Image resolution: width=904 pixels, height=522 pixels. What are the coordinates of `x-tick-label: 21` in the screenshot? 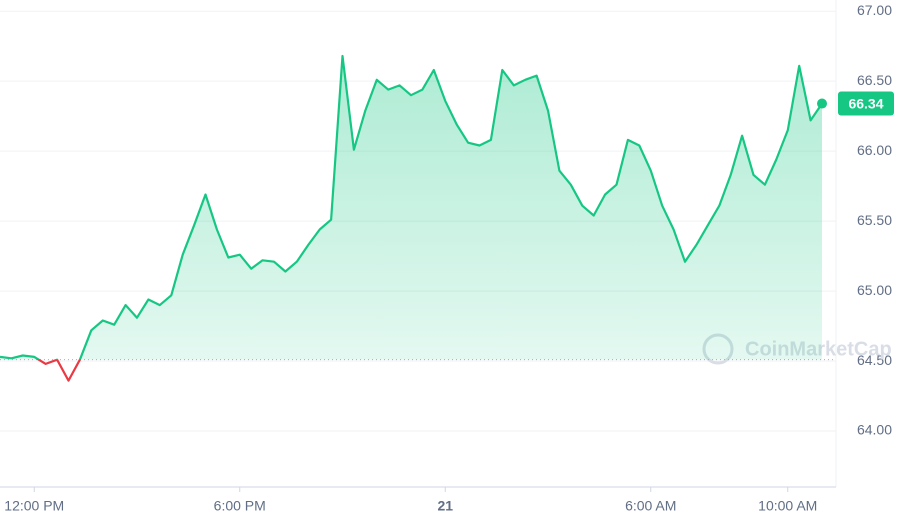 It's located at (445, 506).